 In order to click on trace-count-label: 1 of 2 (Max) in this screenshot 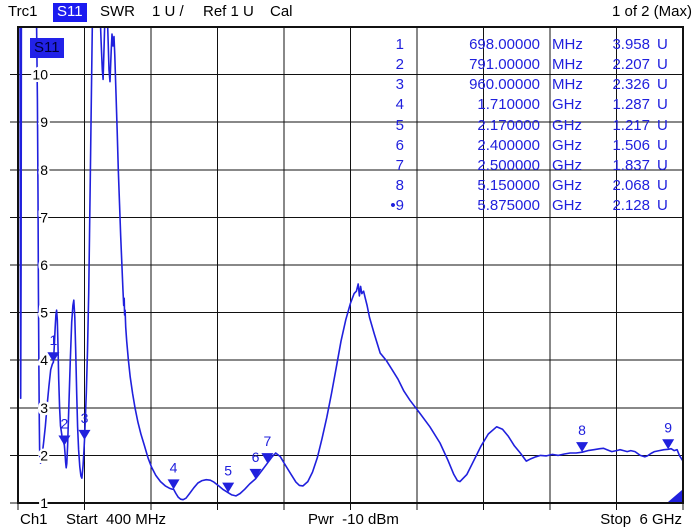, I will do `click(651, 11)`.